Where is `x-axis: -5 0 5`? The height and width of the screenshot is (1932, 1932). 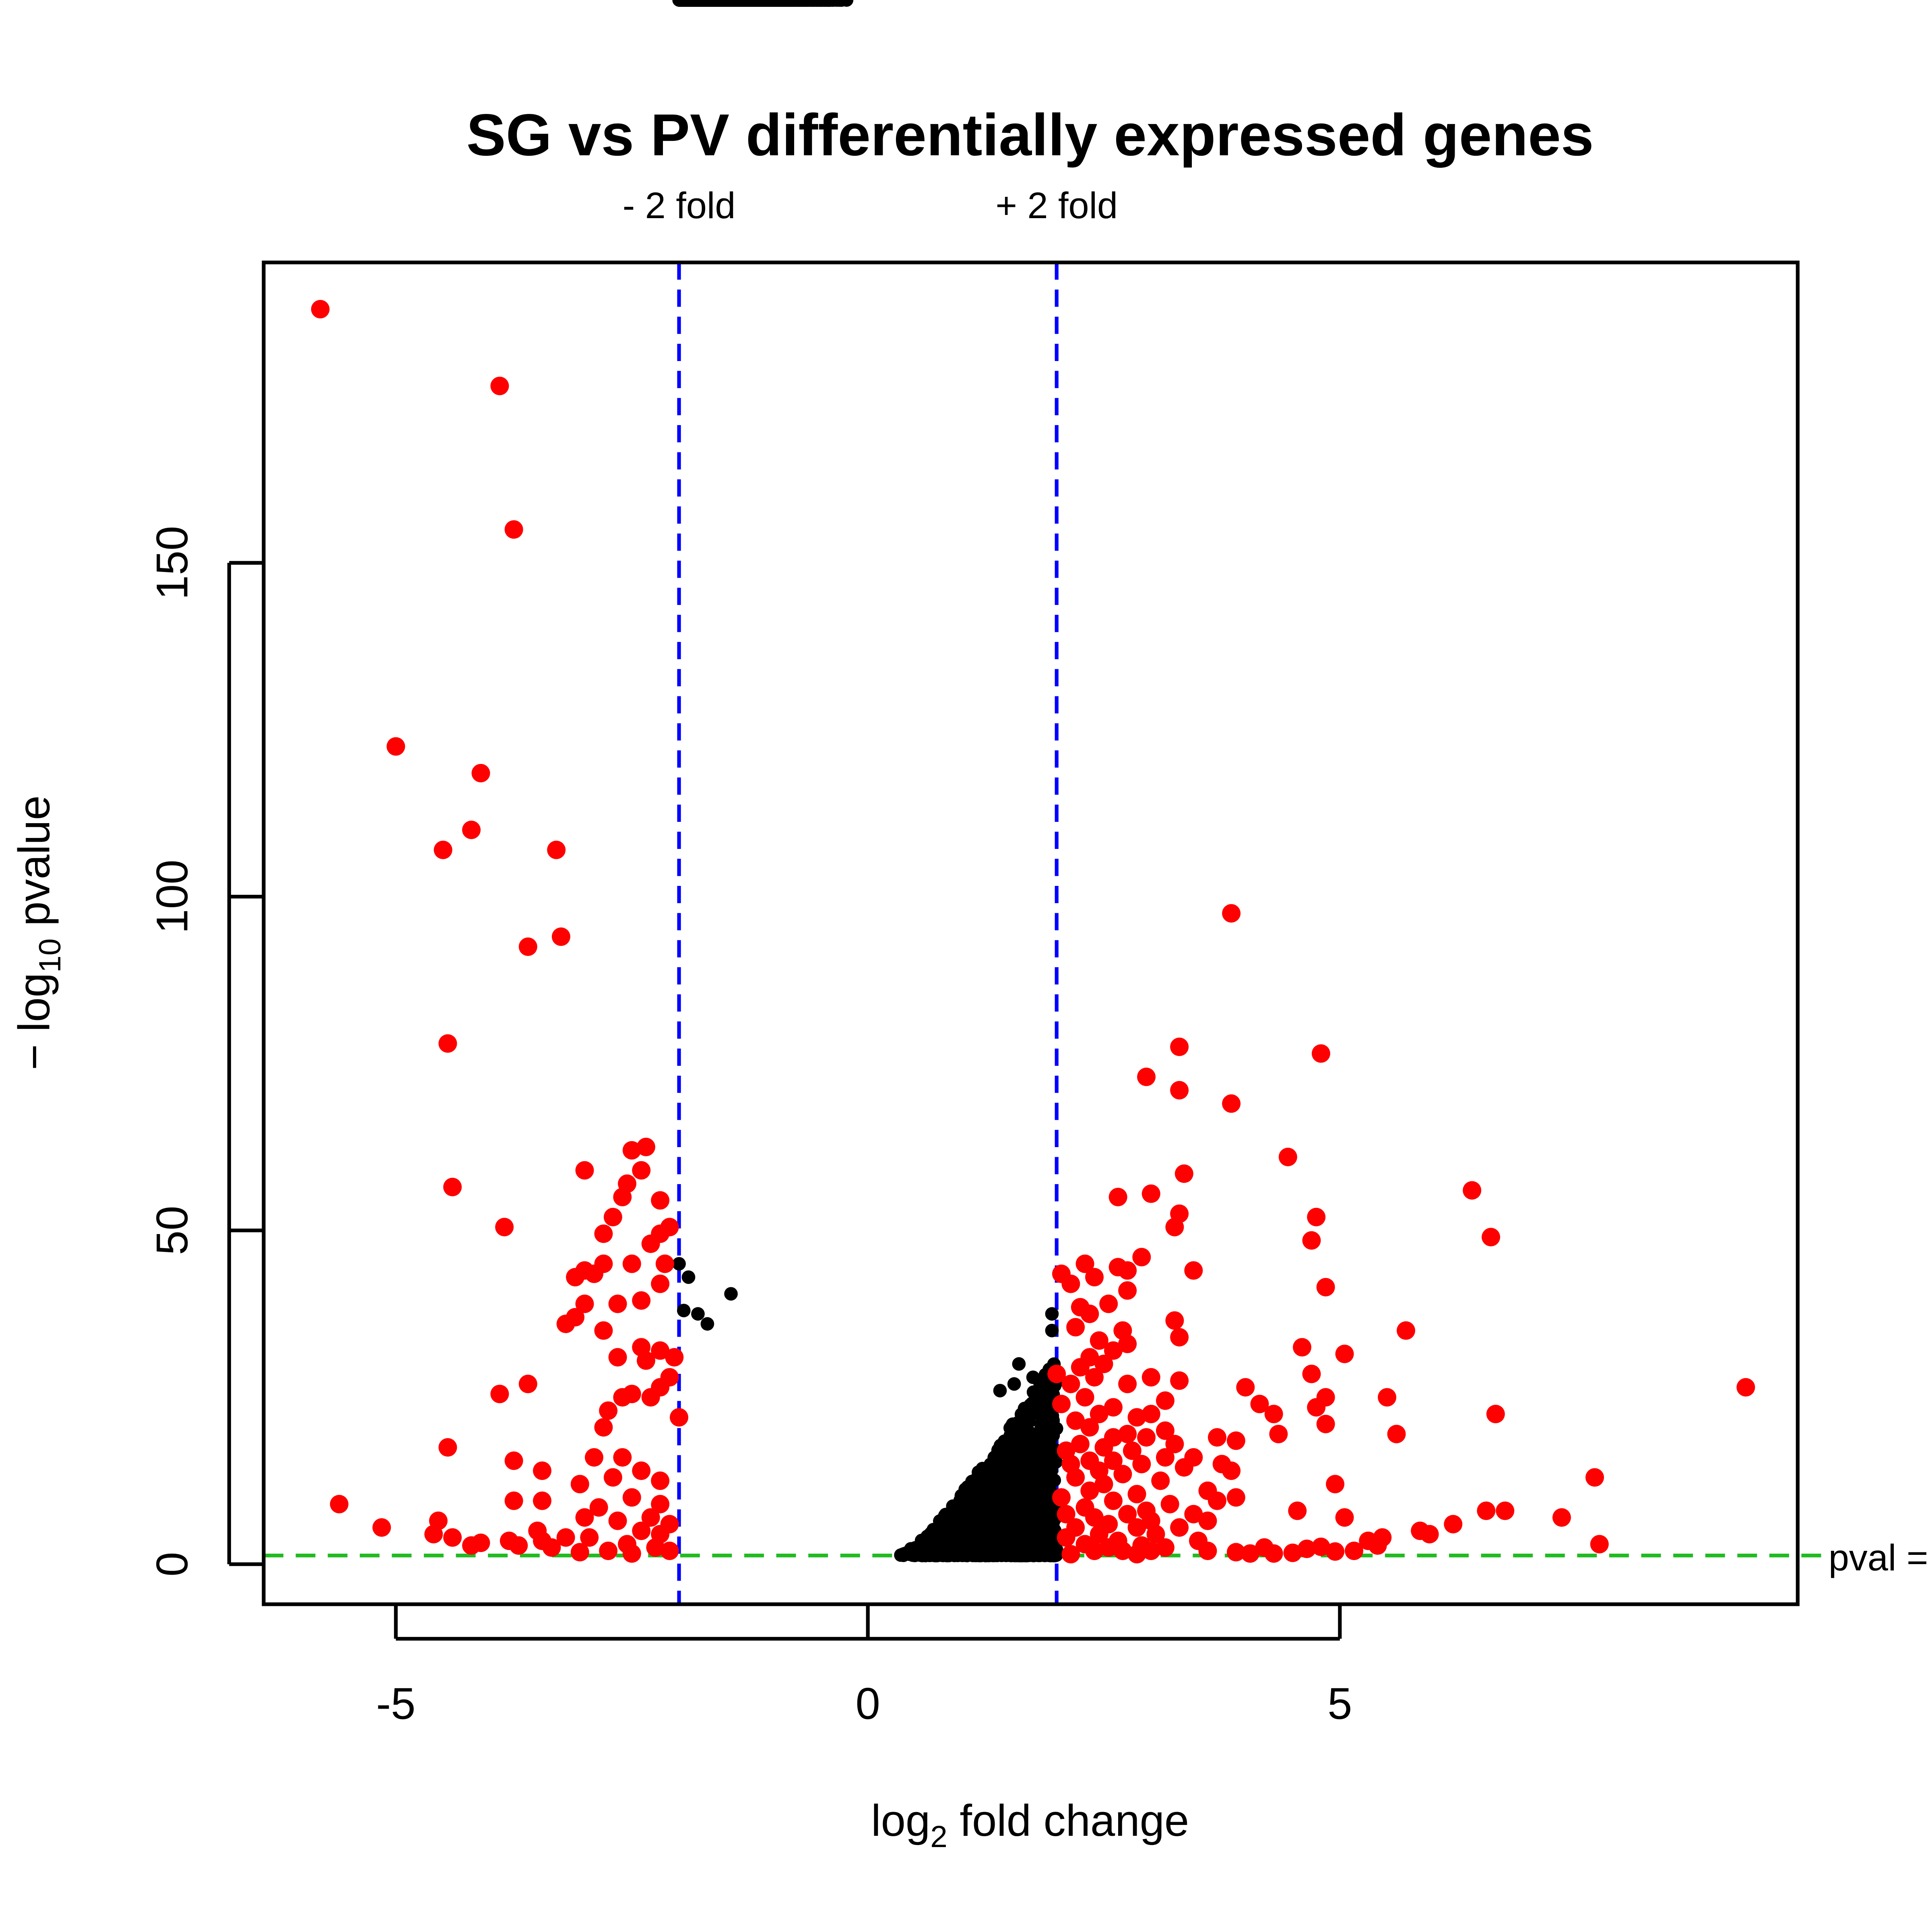 x-axis: -5 0 5 is located at coordinates (864, 1666).